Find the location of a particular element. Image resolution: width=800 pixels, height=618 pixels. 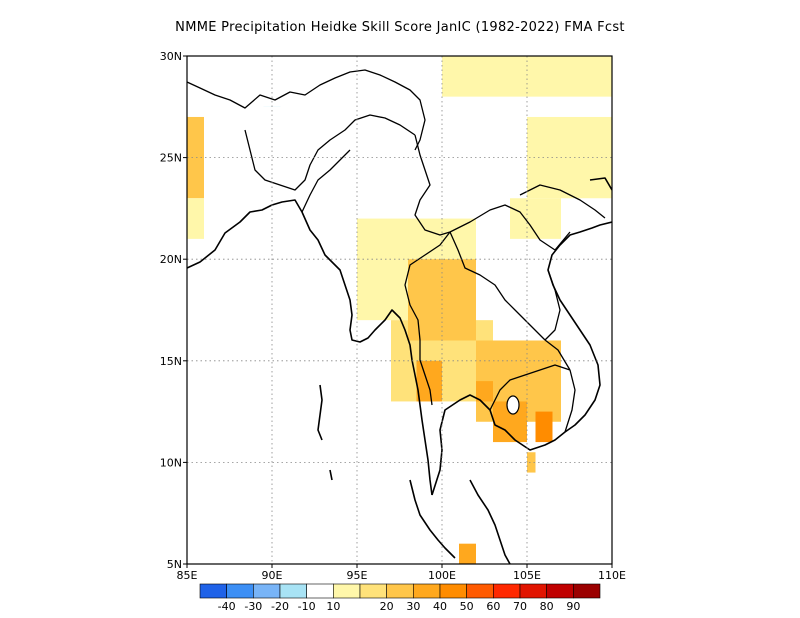

x-tick-label-100: 100E is located at coordinates (442, 575).